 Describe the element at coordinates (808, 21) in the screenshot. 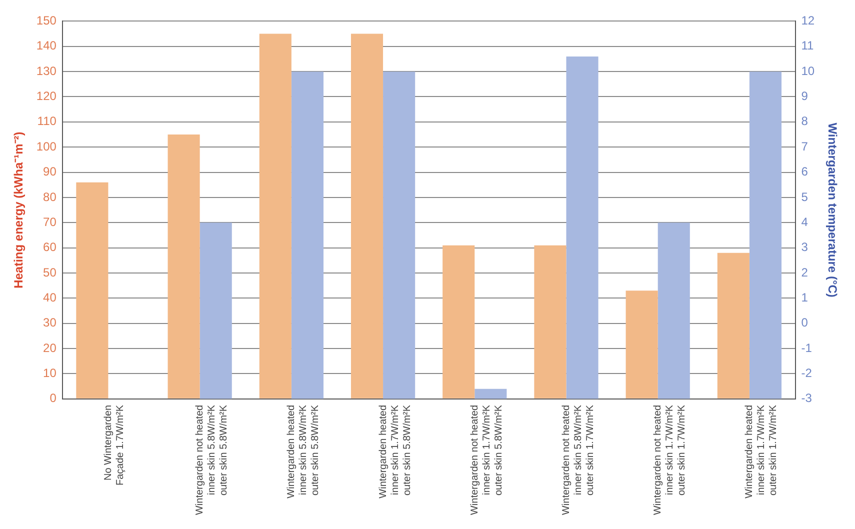

I see `y2-tick-label: 12` at that location.